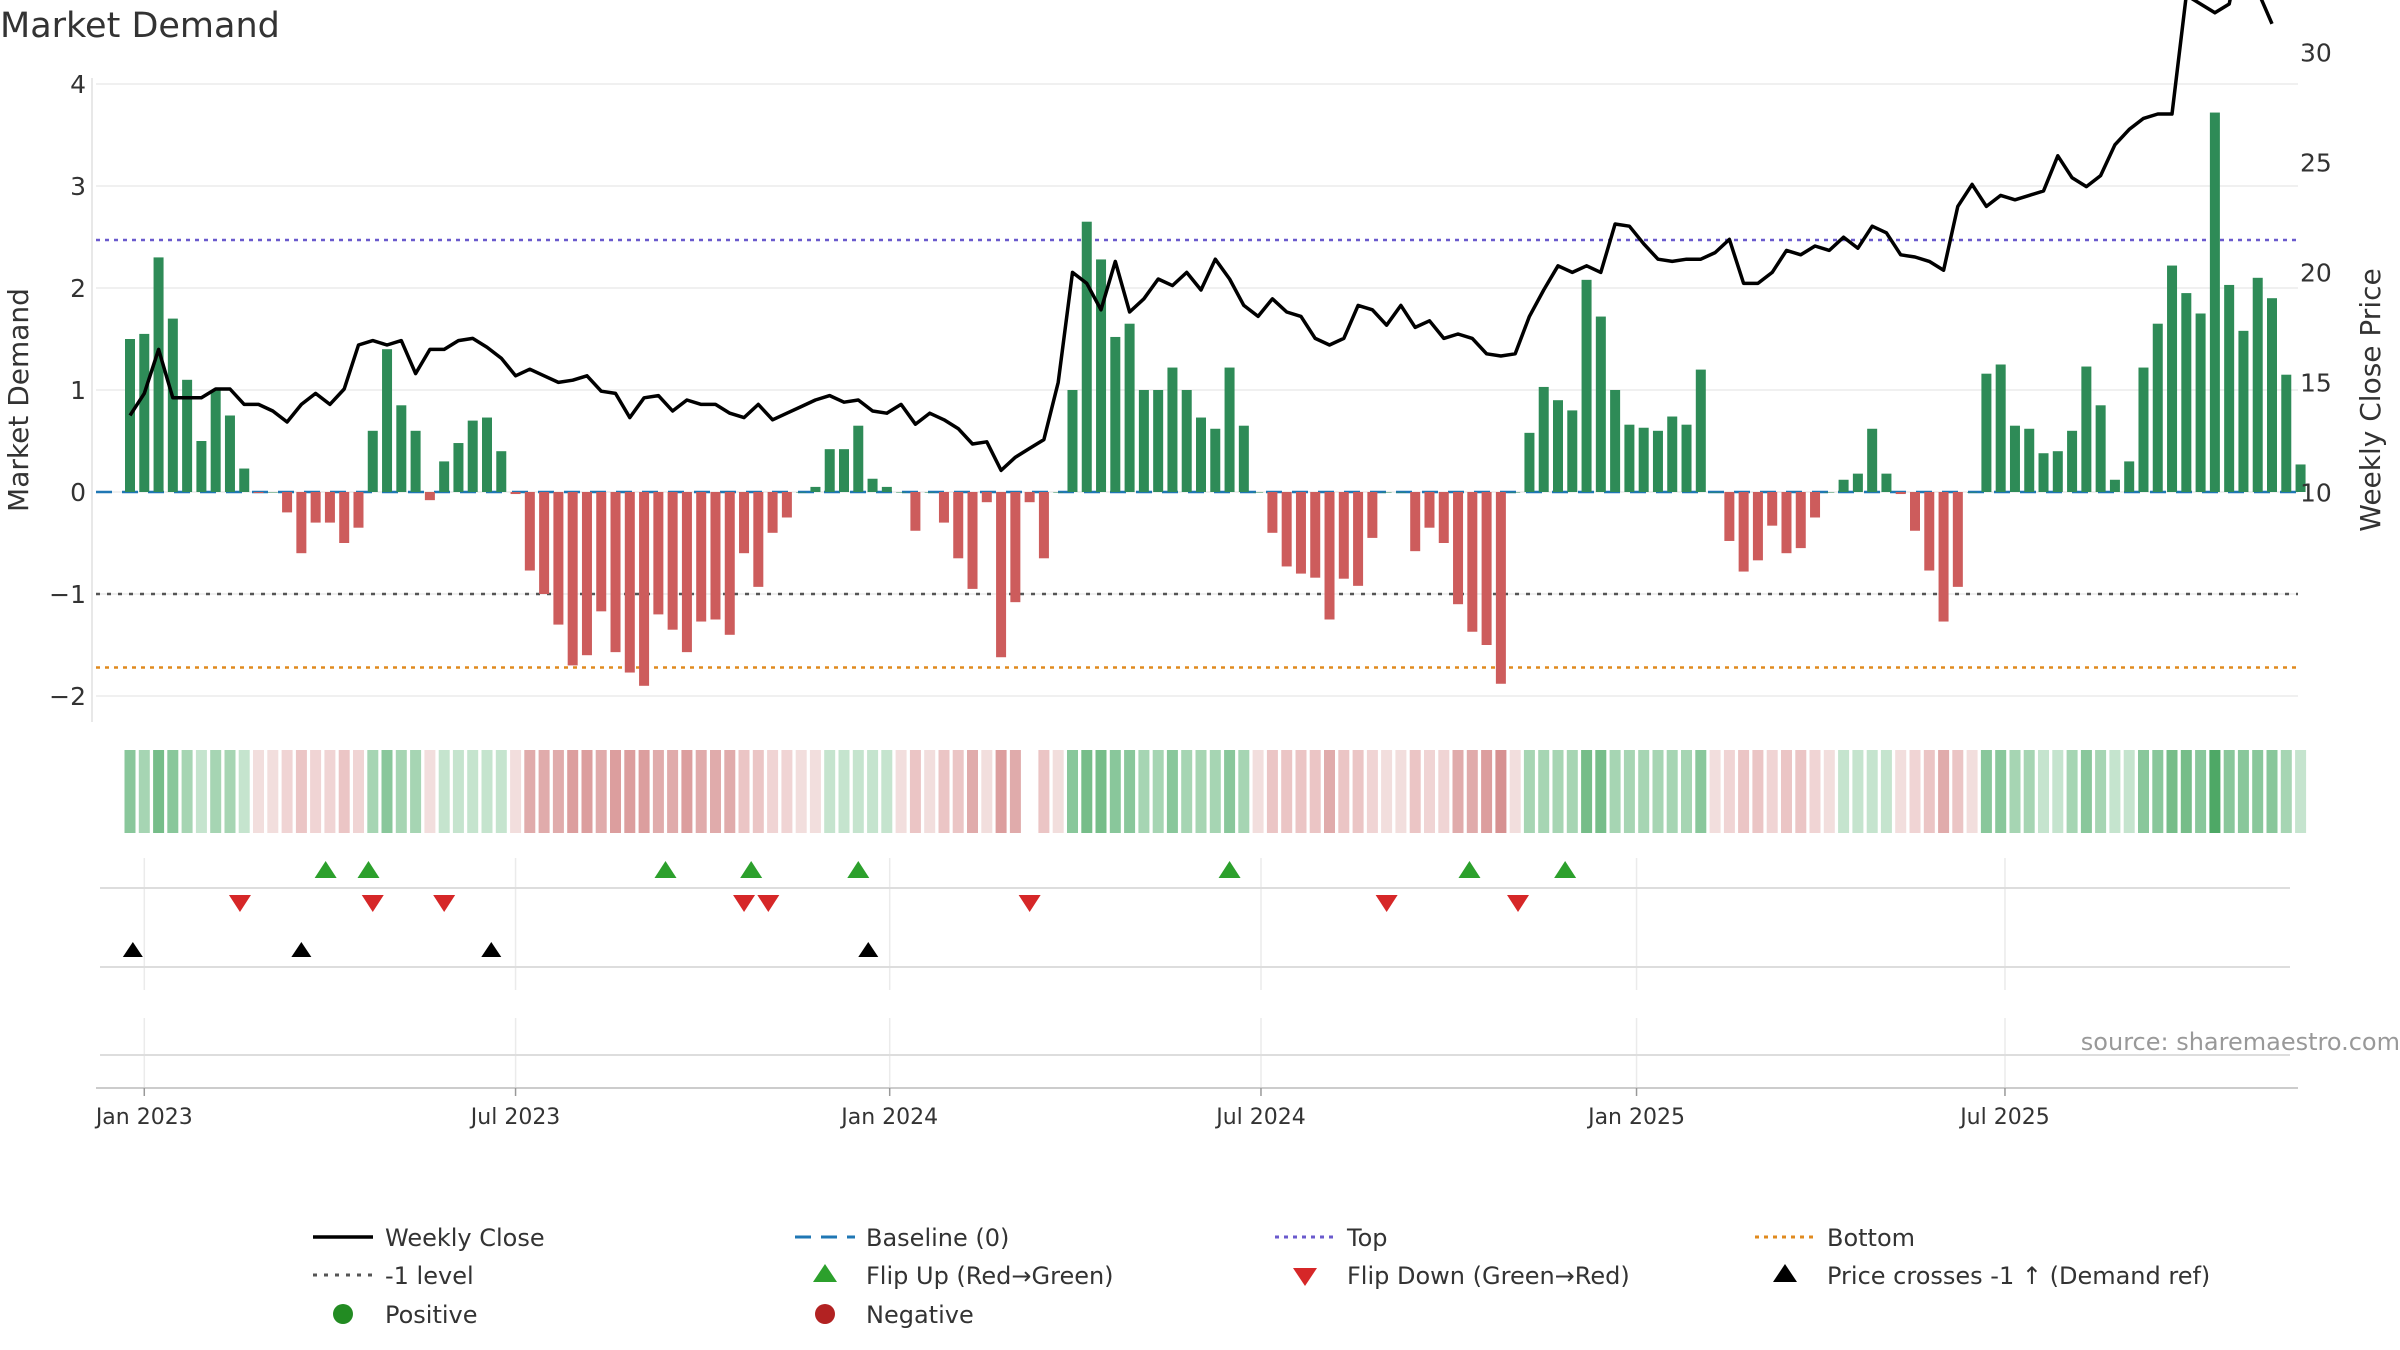 This screenshot has height=1350, width=2400. I want to click on demand-color-strip, so click(1215, 791).